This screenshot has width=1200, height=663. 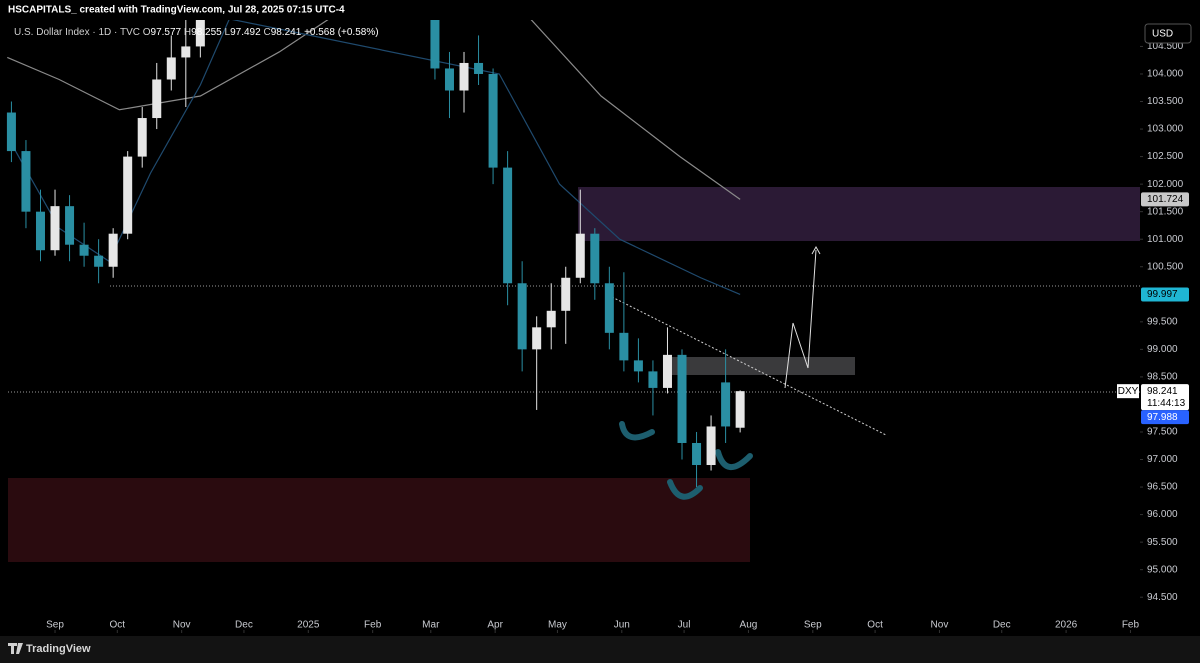 What do you see at coordinates (1162, 514) in the screenshot?
I see `y-tick-label: 96.000` at bounding box center [1162, 514].